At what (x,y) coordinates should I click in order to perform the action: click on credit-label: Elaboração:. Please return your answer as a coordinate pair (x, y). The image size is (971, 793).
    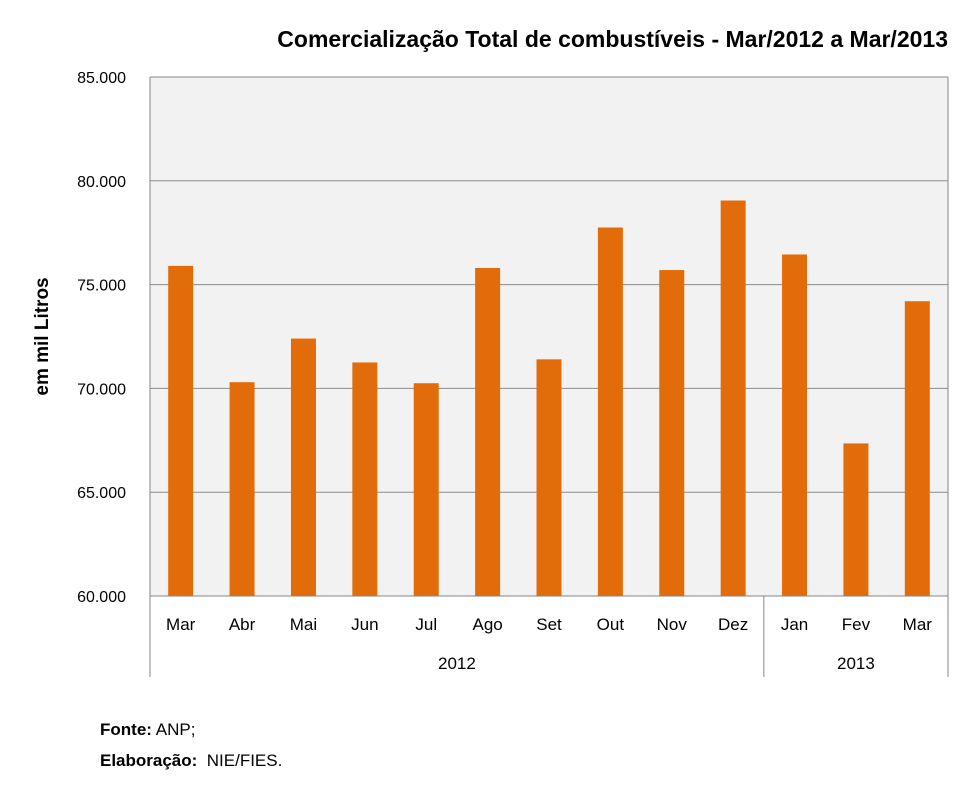
    Looking at the image, I should click on (149, 760).